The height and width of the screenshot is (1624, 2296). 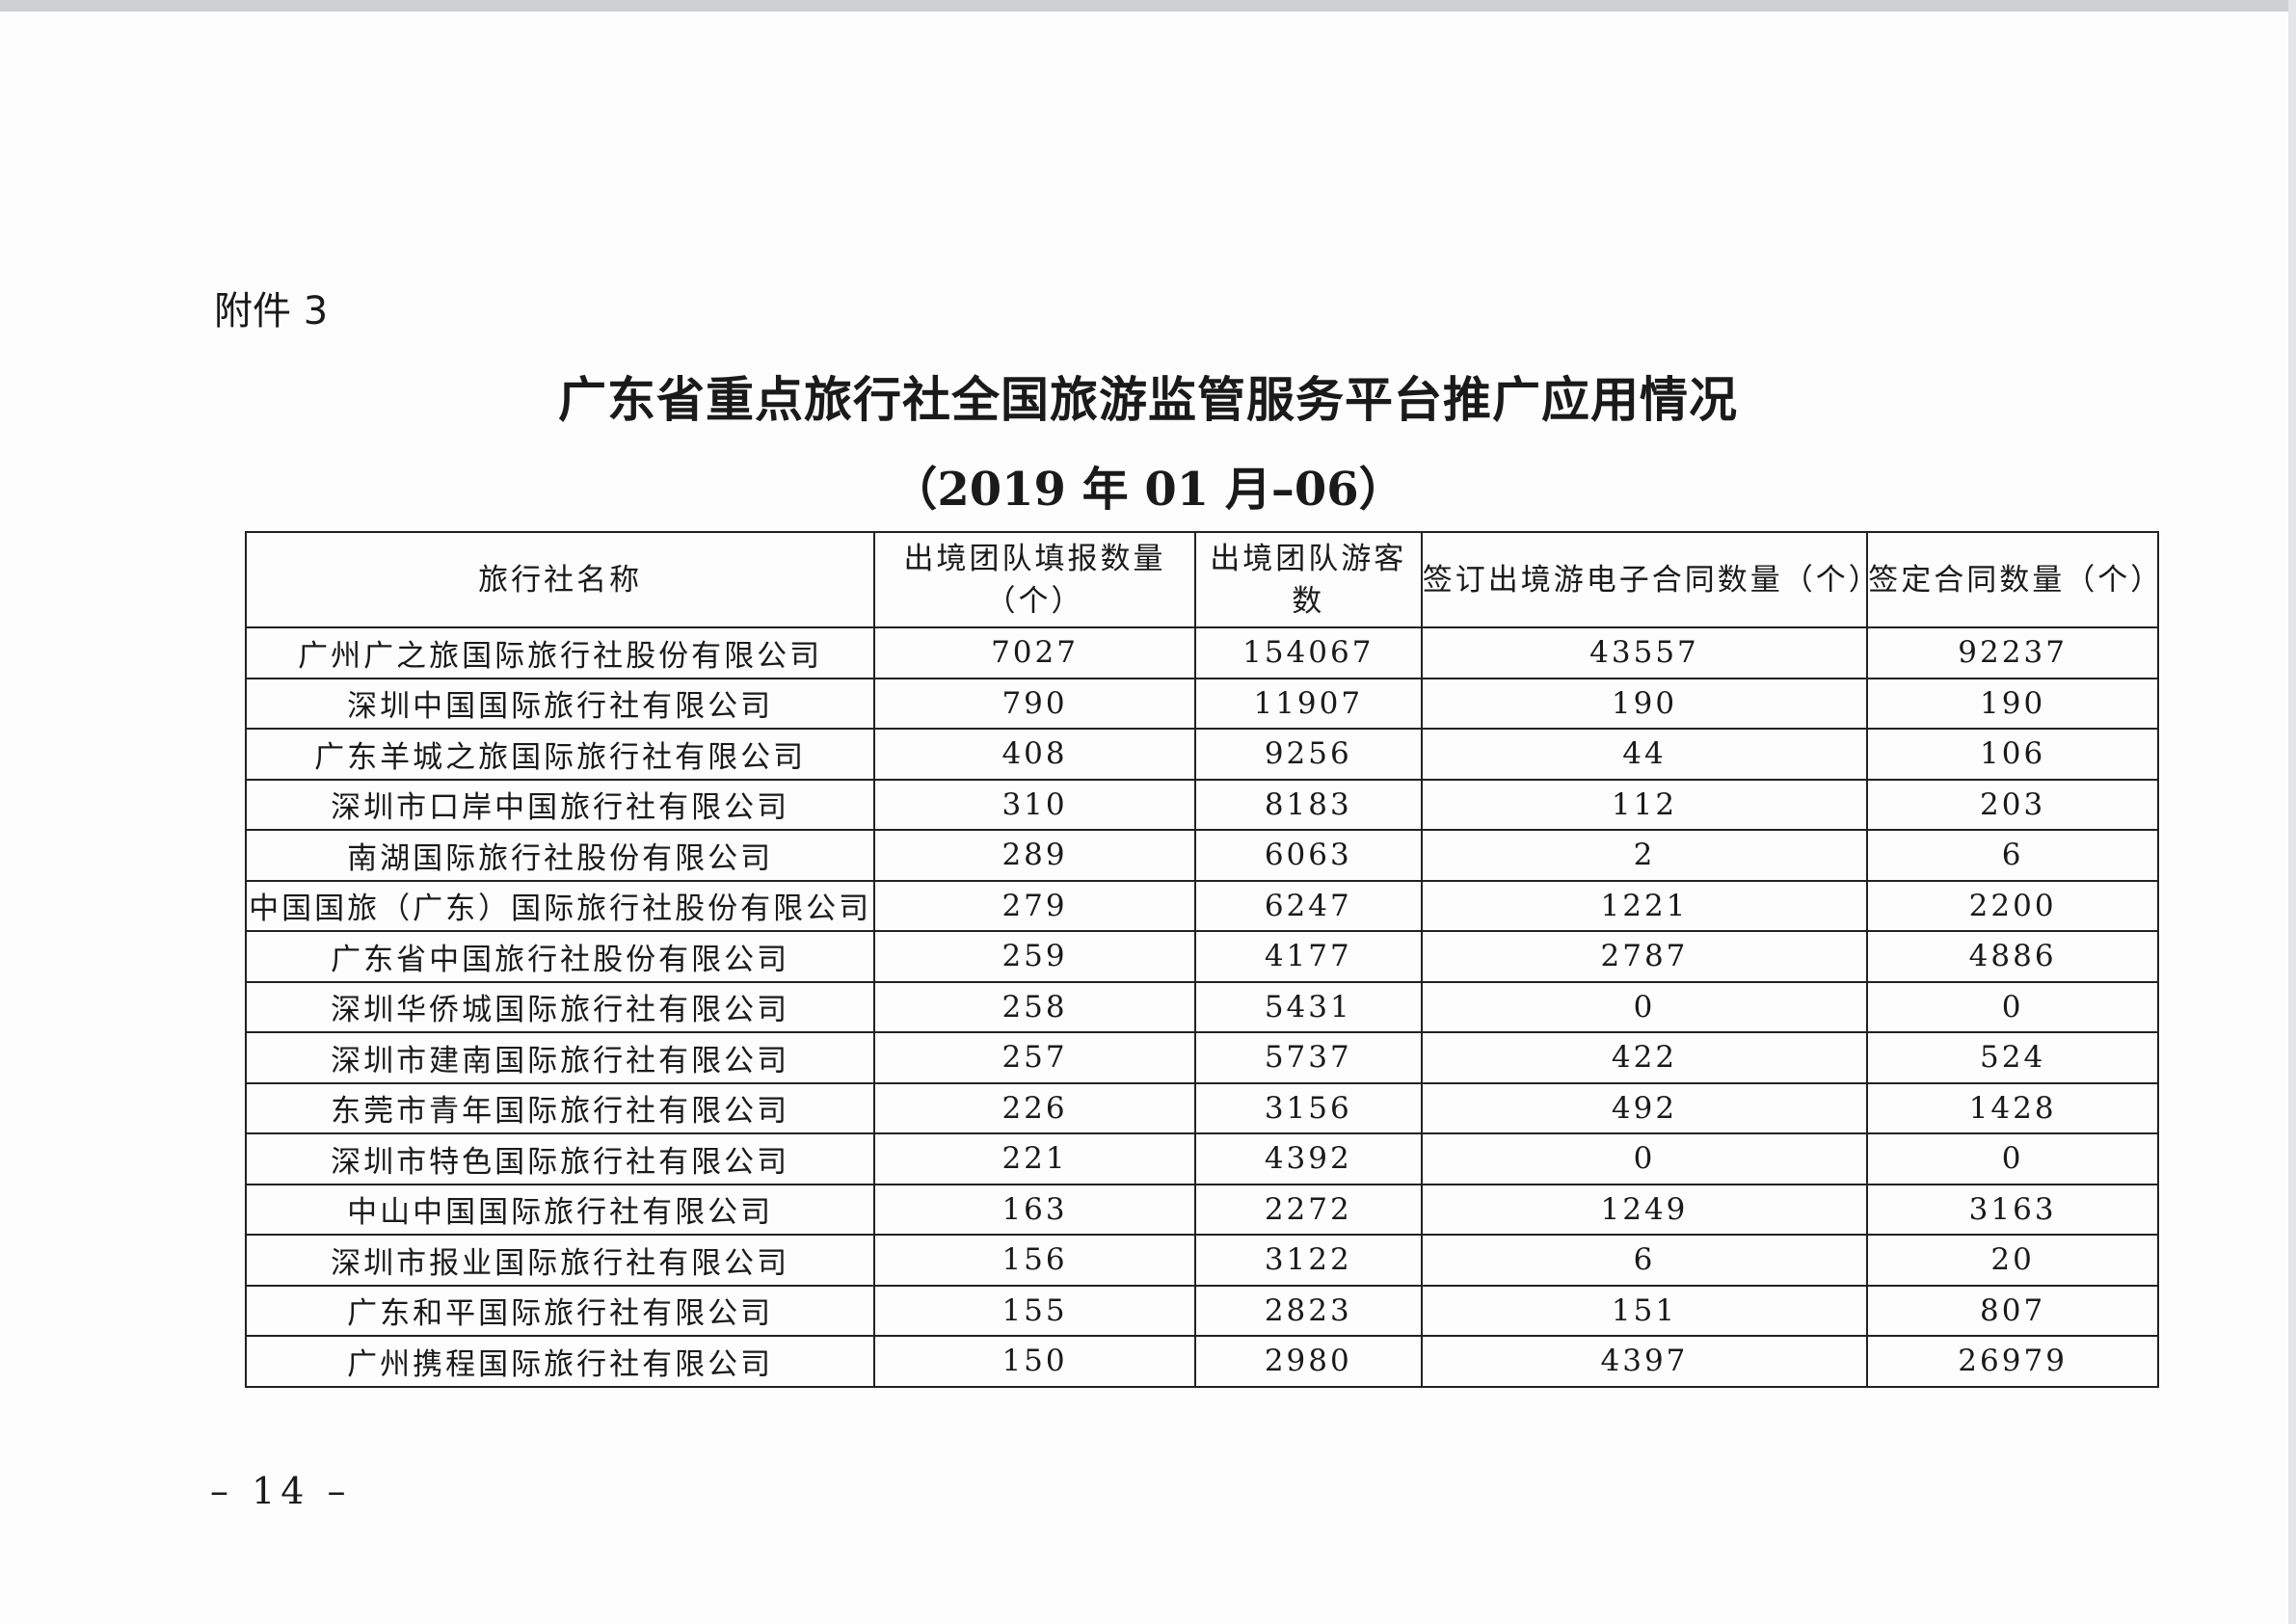 I want to click on agency-name-cell: 深圳市口岸中国旅行社有限公司, so click(x=560, y=804).